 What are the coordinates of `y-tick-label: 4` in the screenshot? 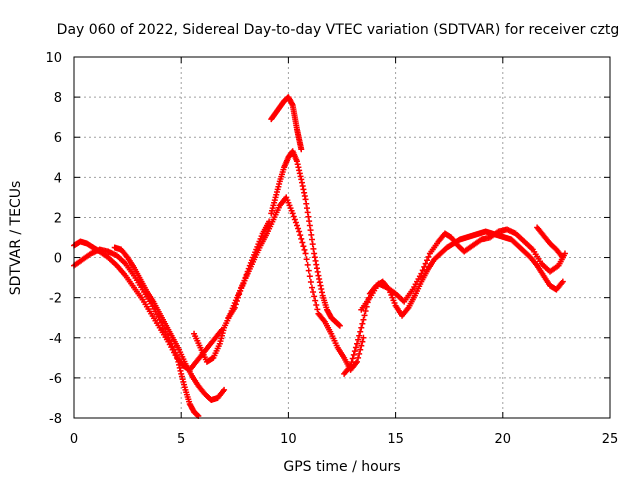 It's located at (58, 178).